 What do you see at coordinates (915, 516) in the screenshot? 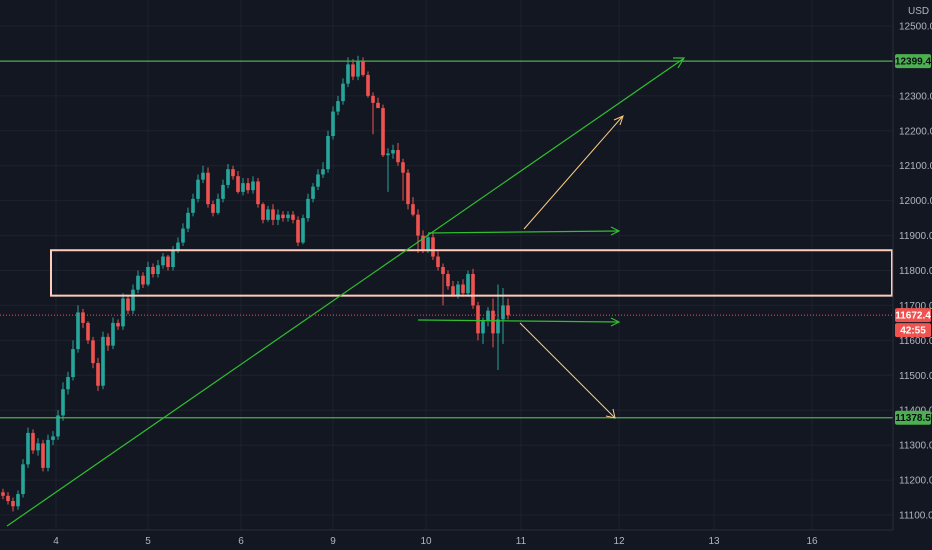
I see `y-tick-label: 11100.0` at bounding box center [915, 516].